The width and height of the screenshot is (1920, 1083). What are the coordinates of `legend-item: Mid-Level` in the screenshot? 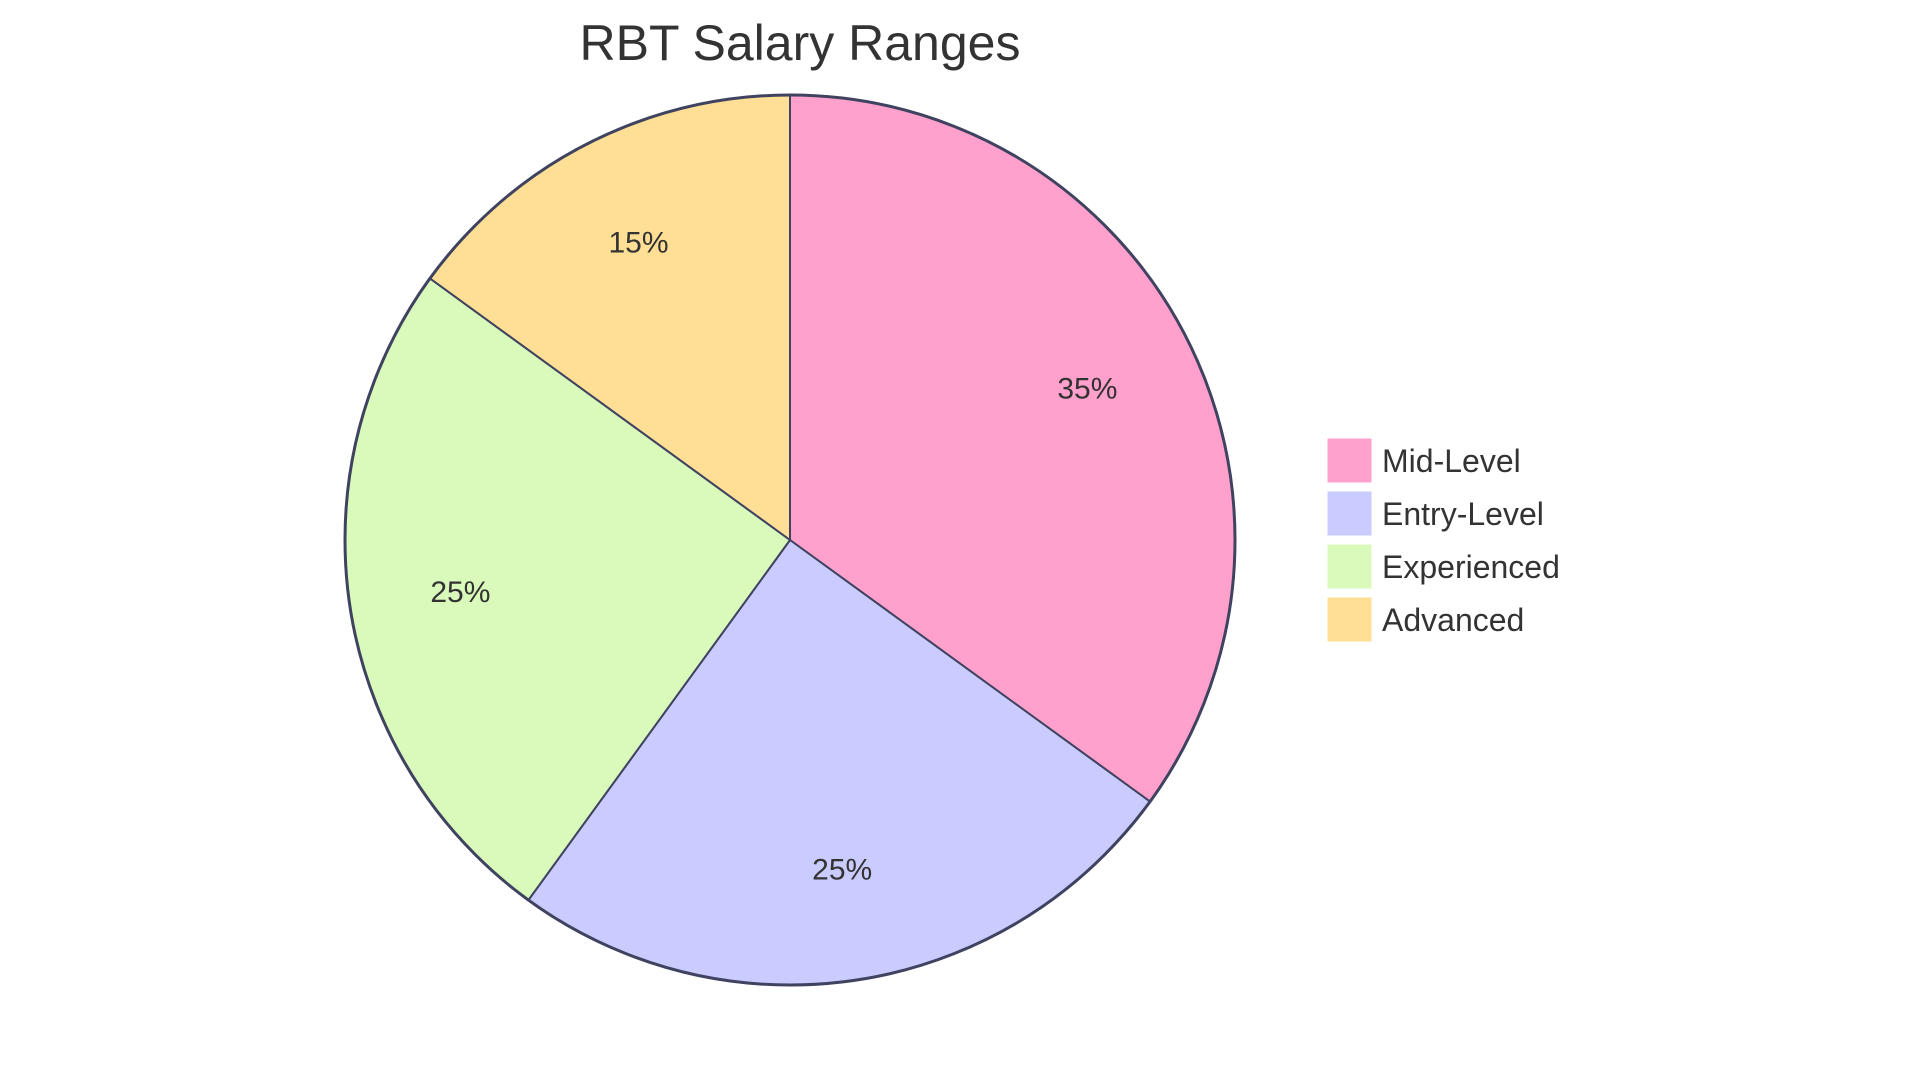 It's located at (1423, 460).